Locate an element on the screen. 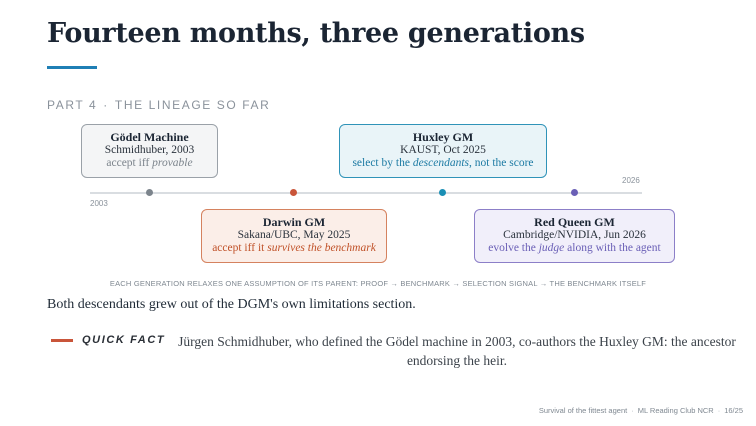 This screenshot has height=426, width=756. timeline-dot-darwin is located at coordinates (293, 192).